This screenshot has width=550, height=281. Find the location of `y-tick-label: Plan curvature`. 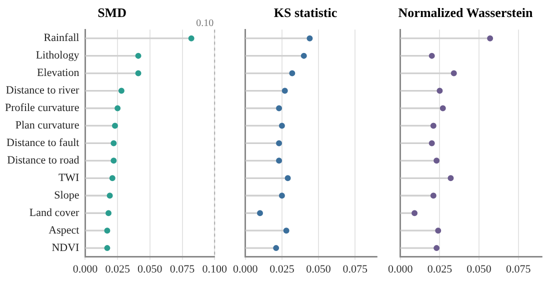

y-tick-label: Plan curvature is located at coordinates (47, 126).